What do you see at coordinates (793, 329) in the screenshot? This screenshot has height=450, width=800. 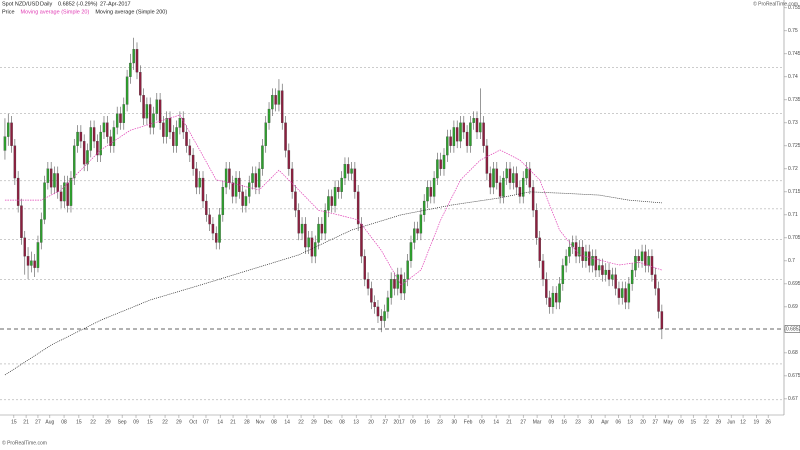 I see `last-price-label: 0.6852` at bounding box center [793, 329].